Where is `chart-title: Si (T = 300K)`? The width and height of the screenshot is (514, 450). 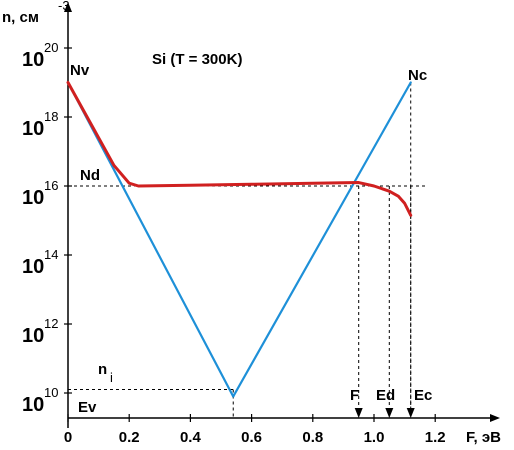 chart-title: Si (T = 300K) is located at coordinates (197, 59).